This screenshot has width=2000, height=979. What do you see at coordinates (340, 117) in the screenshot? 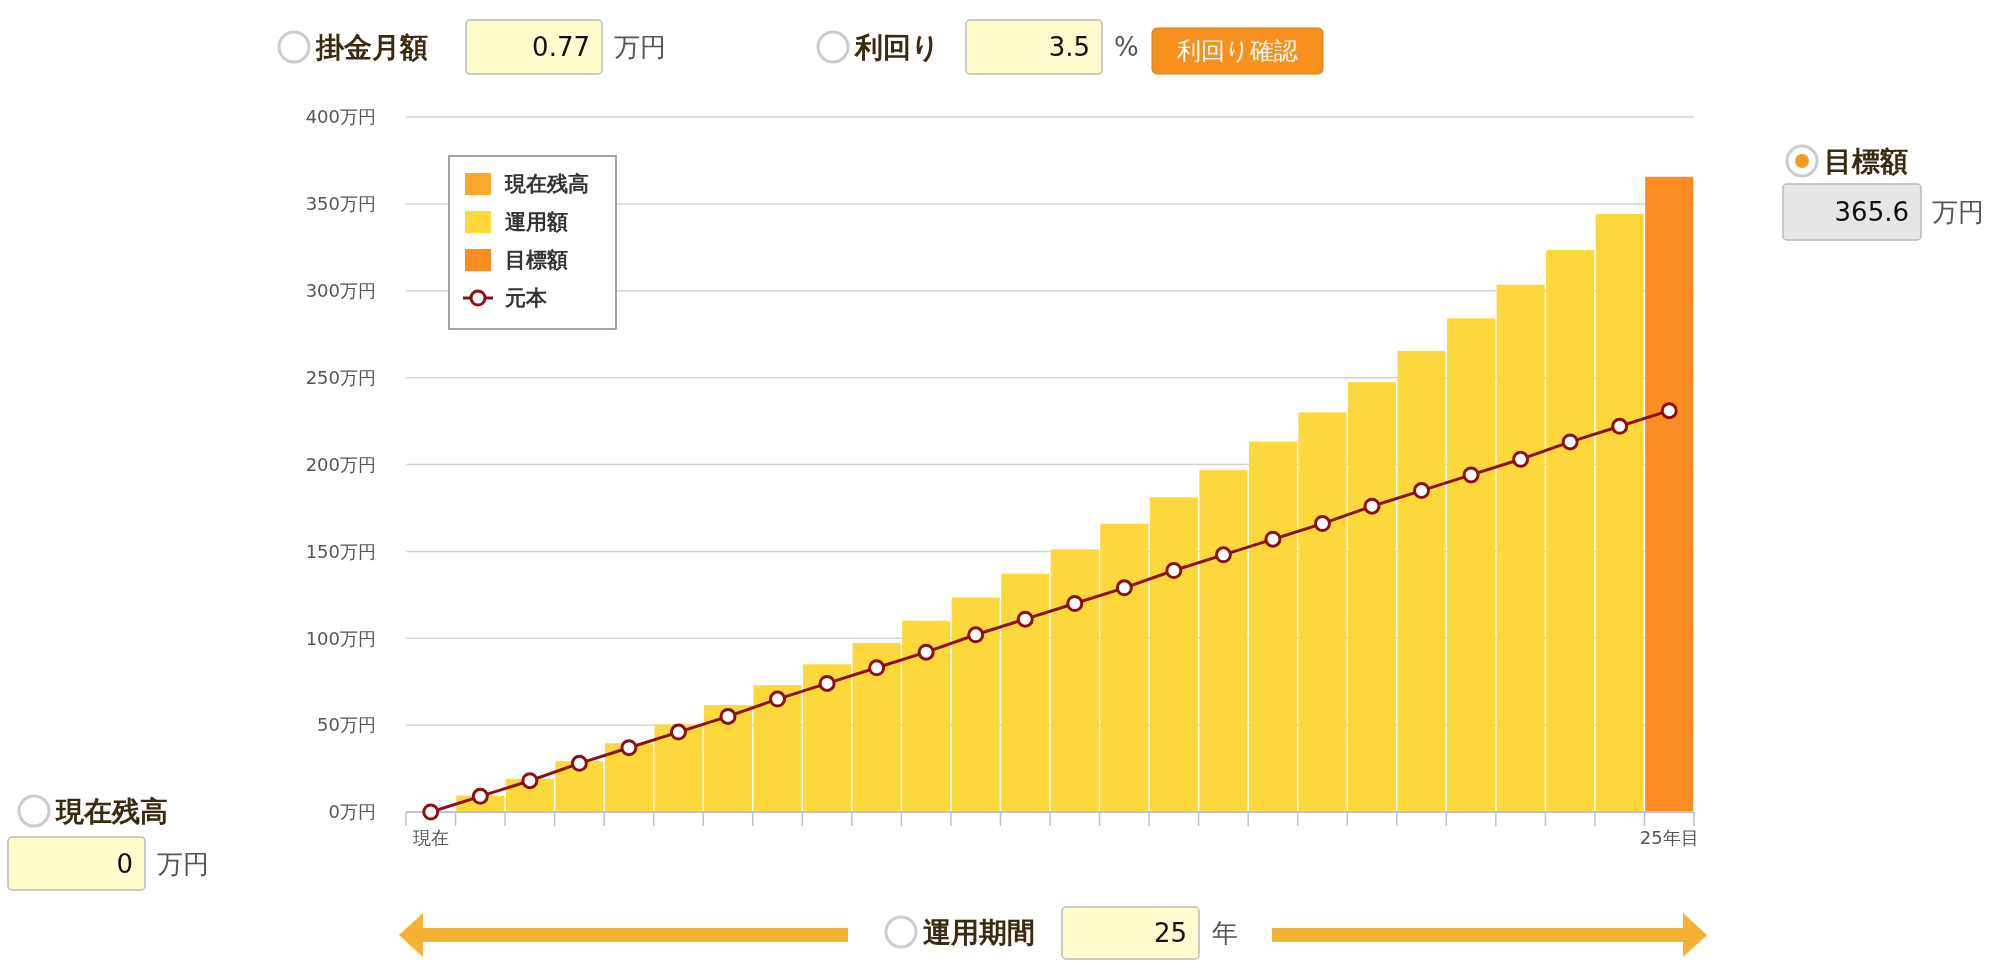
I see `y-tick-label: 400万円` at bounding box center [340, 117].